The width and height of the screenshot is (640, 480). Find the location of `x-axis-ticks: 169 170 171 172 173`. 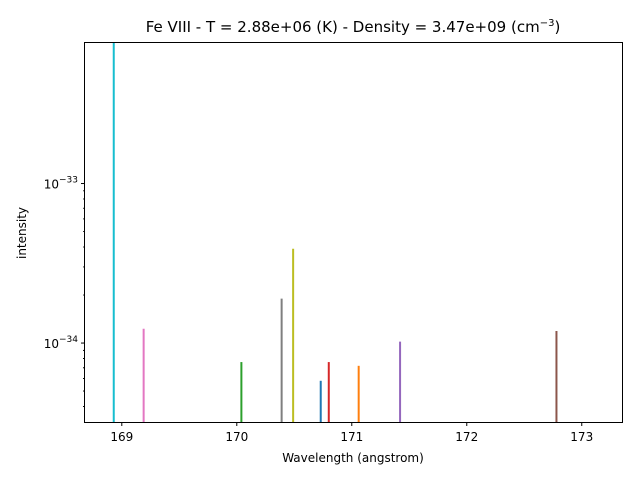

x-axis-ticks: 169 170 171 172 173 is located at coordinates (351, 433).